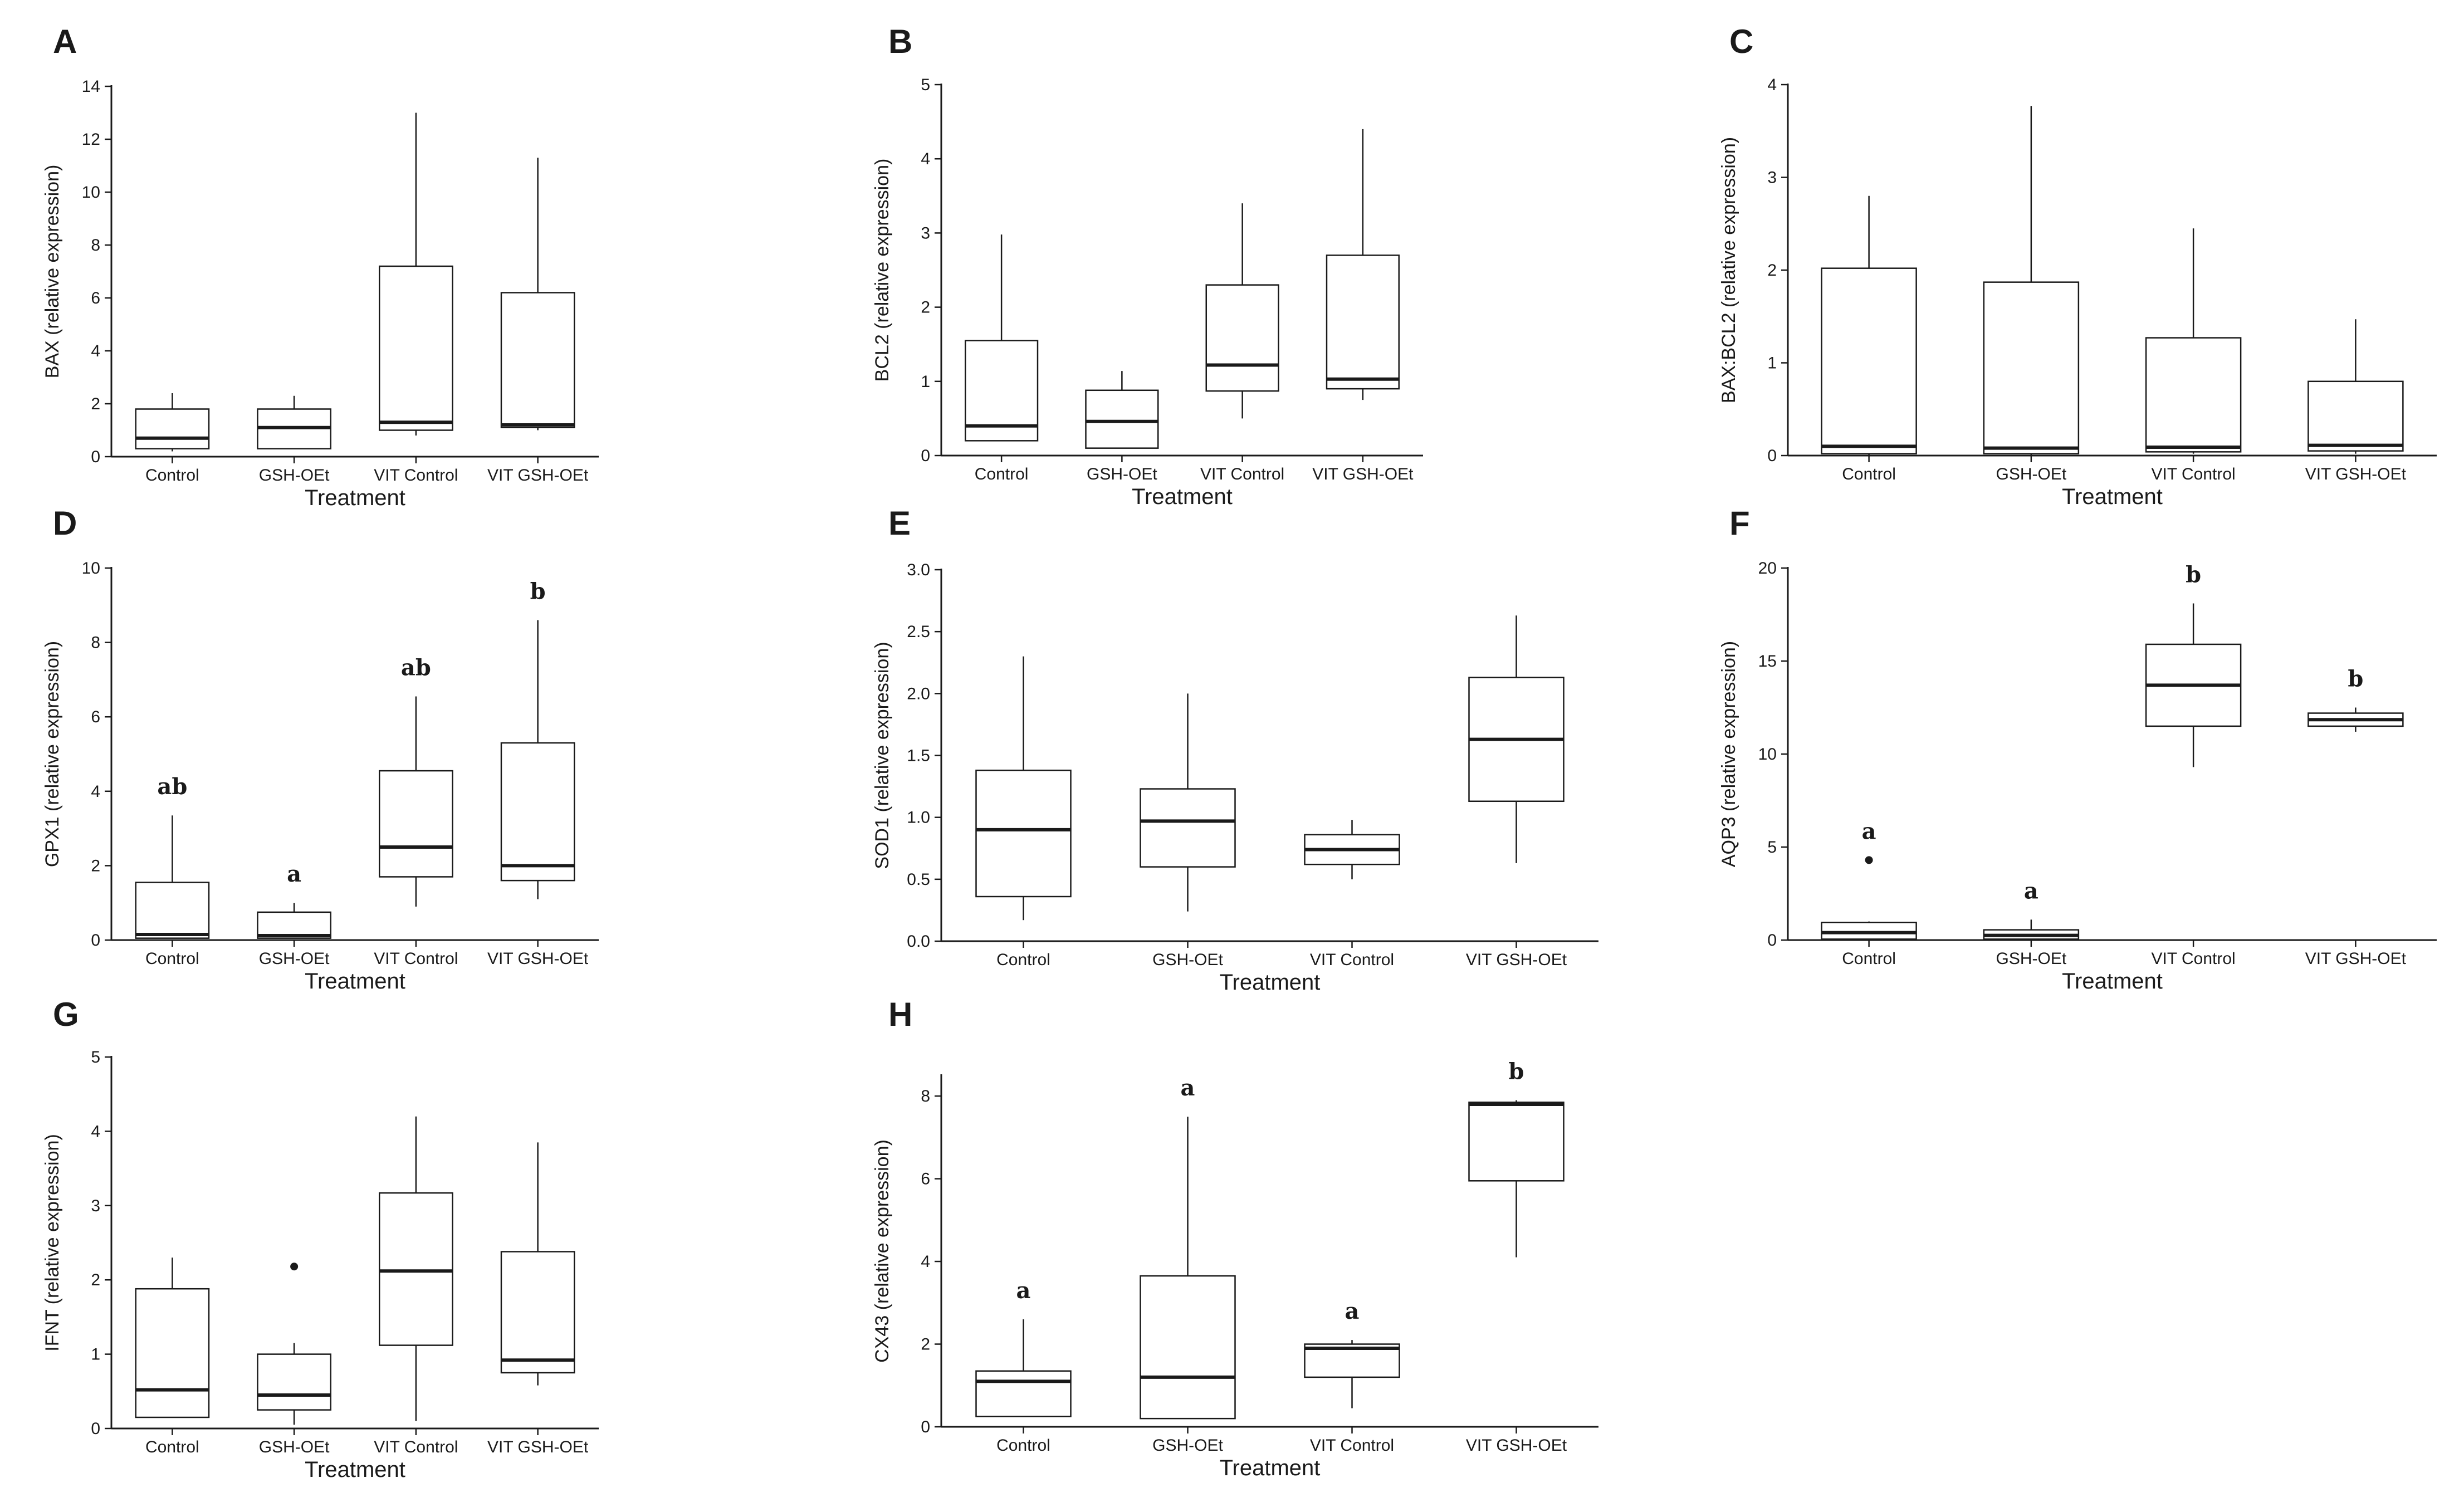  I want to click on y-tick-label: 1.0, so click(918, 818).